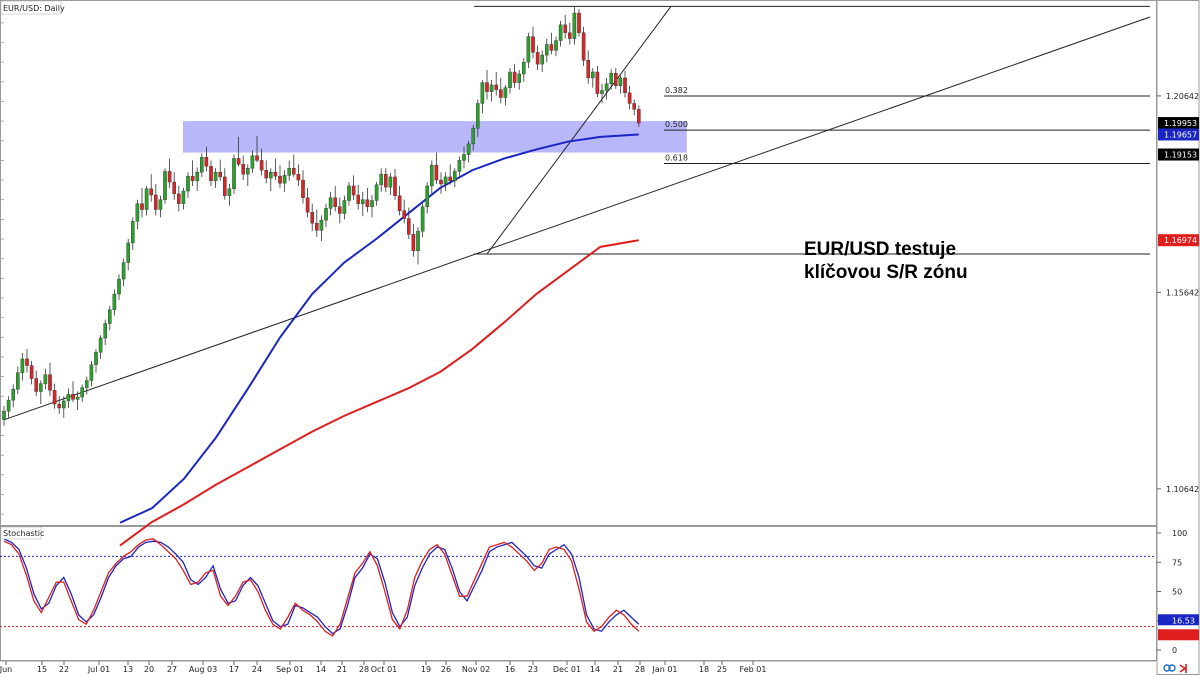 This screenshot has height=675, width=1200. What do you see at coordinates (886, 272) in the screenshot?
I see `annotation-line-2: klíčovou S/R zónu` at bounding box center [886, 272].